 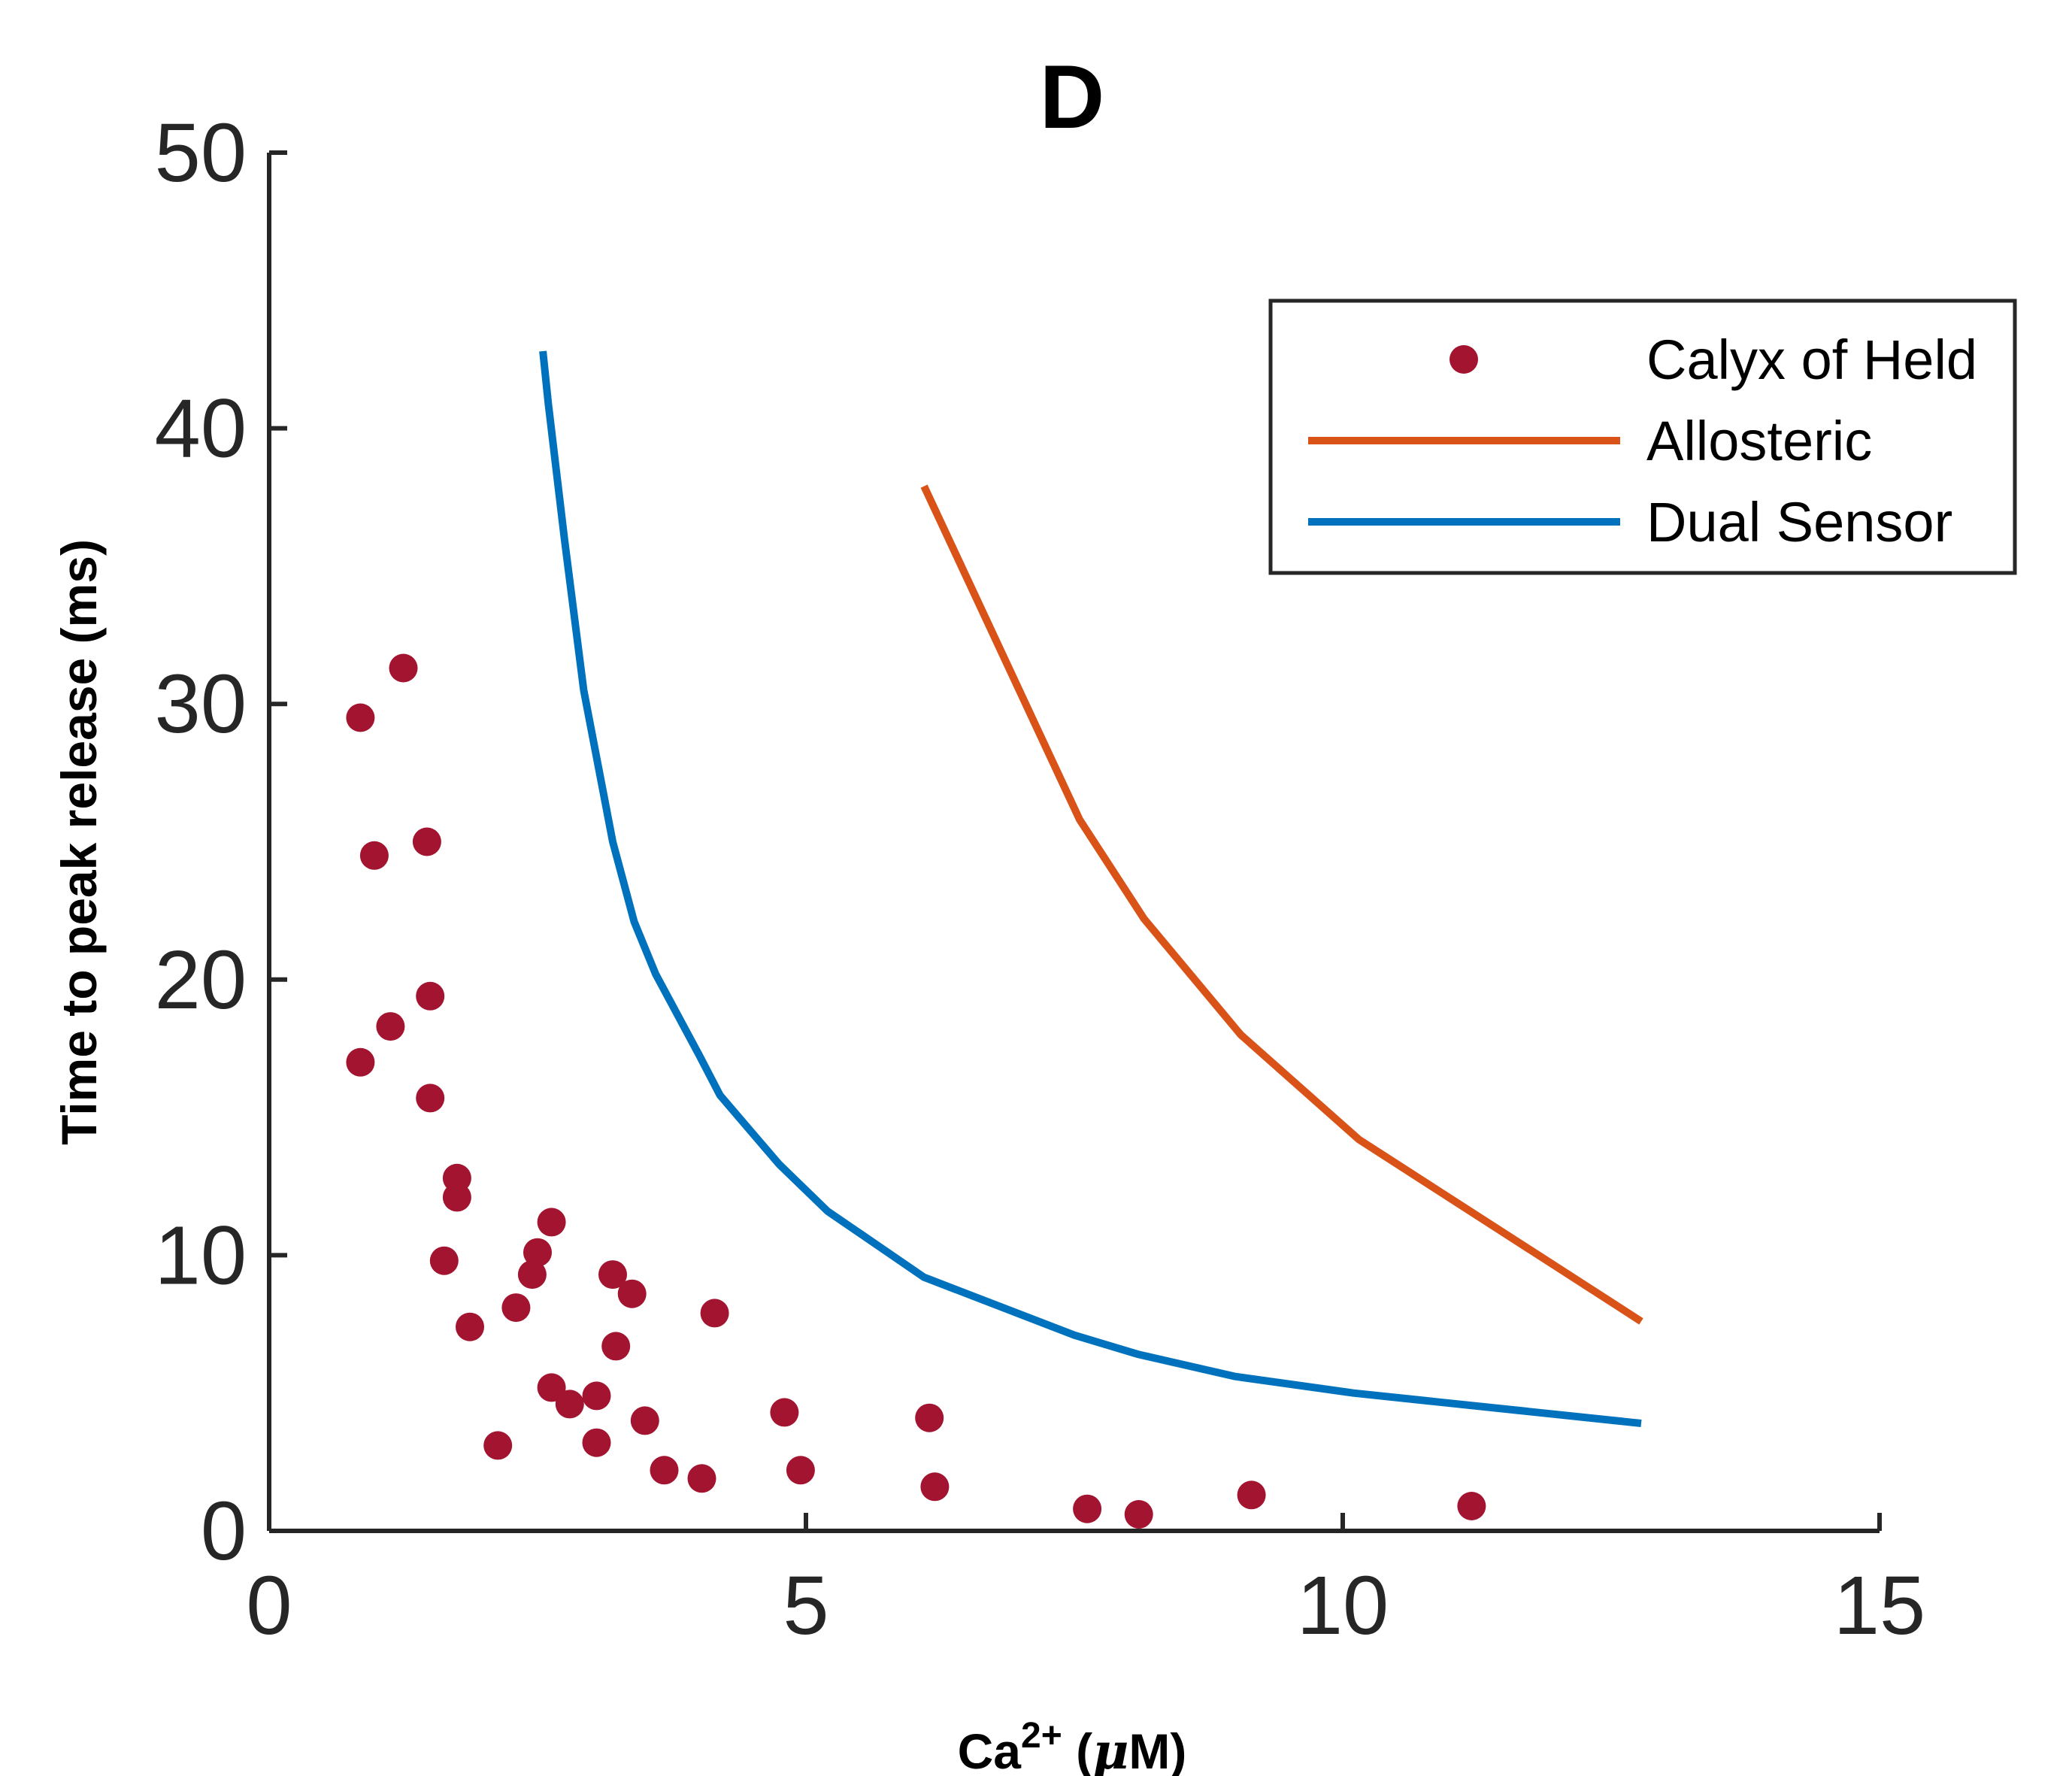 I want to click on x-axis-label-superscript: 2+, so click(x=1041, y=1736).